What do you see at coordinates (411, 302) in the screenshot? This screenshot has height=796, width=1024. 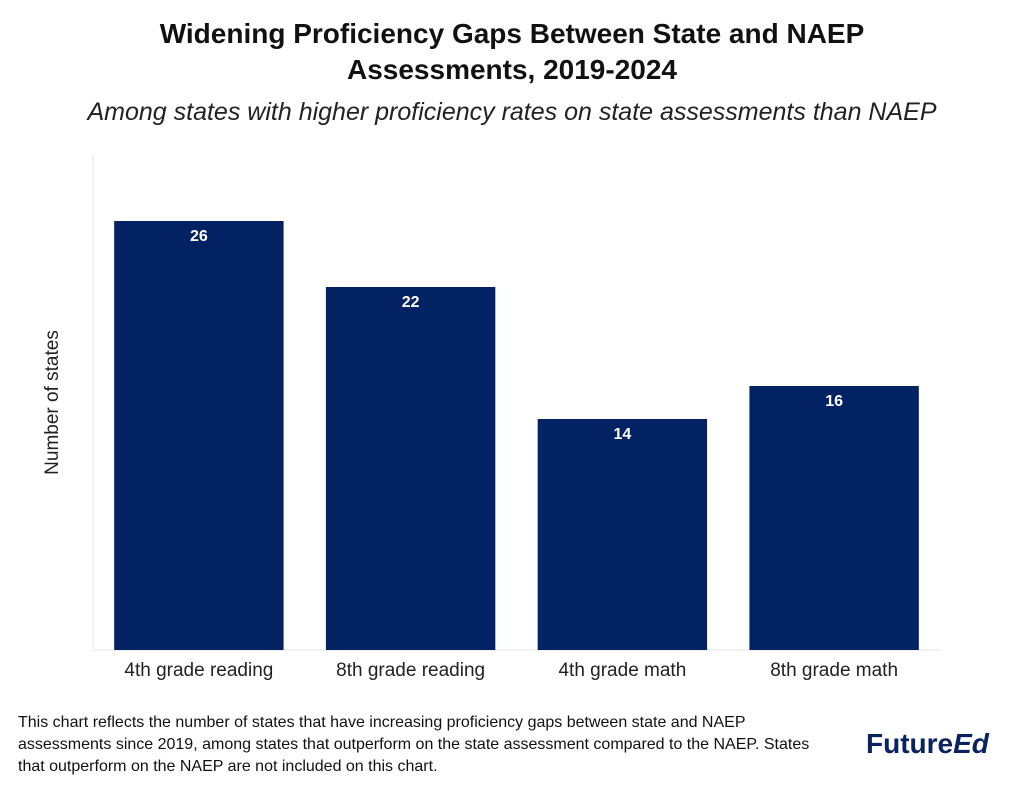 I see `data-label: 22` at bounding box center [411, 302].